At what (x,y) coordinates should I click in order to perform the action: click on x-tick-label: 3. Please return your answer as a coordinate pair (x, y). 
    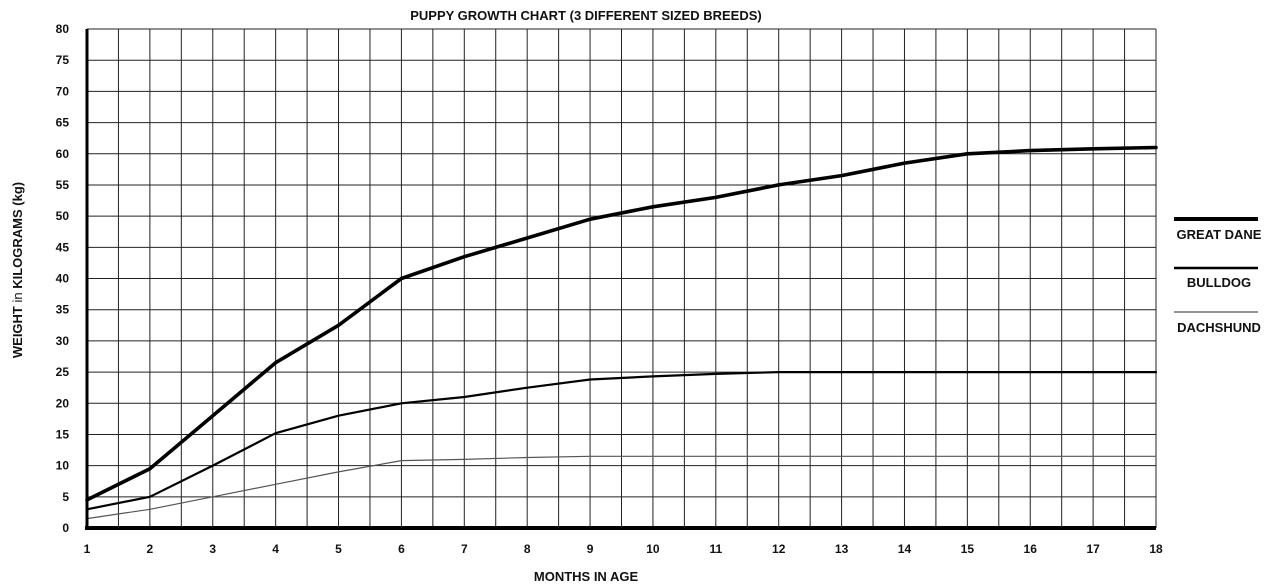
    Looking at the image, I should click on (212, 549).